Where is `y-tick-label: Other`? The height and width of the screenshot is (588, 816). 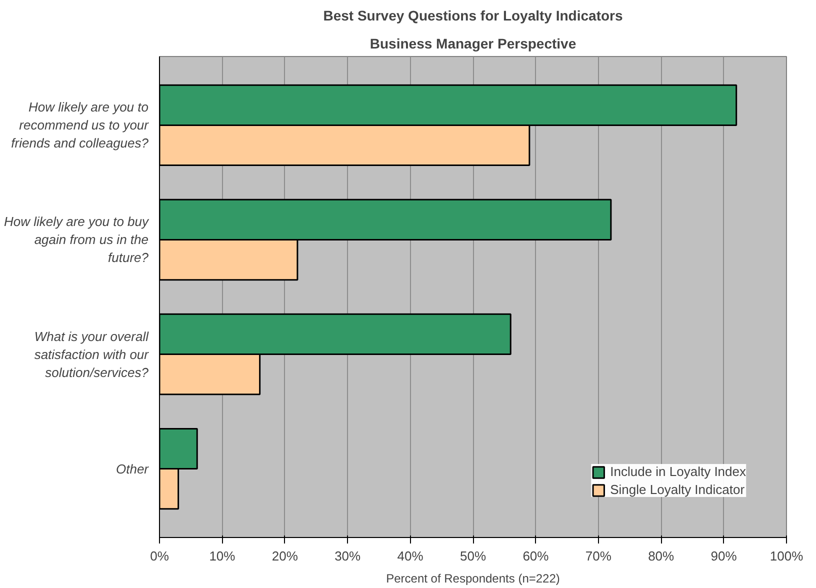
y-tick-label: Other is located at coordinates (133, 468).